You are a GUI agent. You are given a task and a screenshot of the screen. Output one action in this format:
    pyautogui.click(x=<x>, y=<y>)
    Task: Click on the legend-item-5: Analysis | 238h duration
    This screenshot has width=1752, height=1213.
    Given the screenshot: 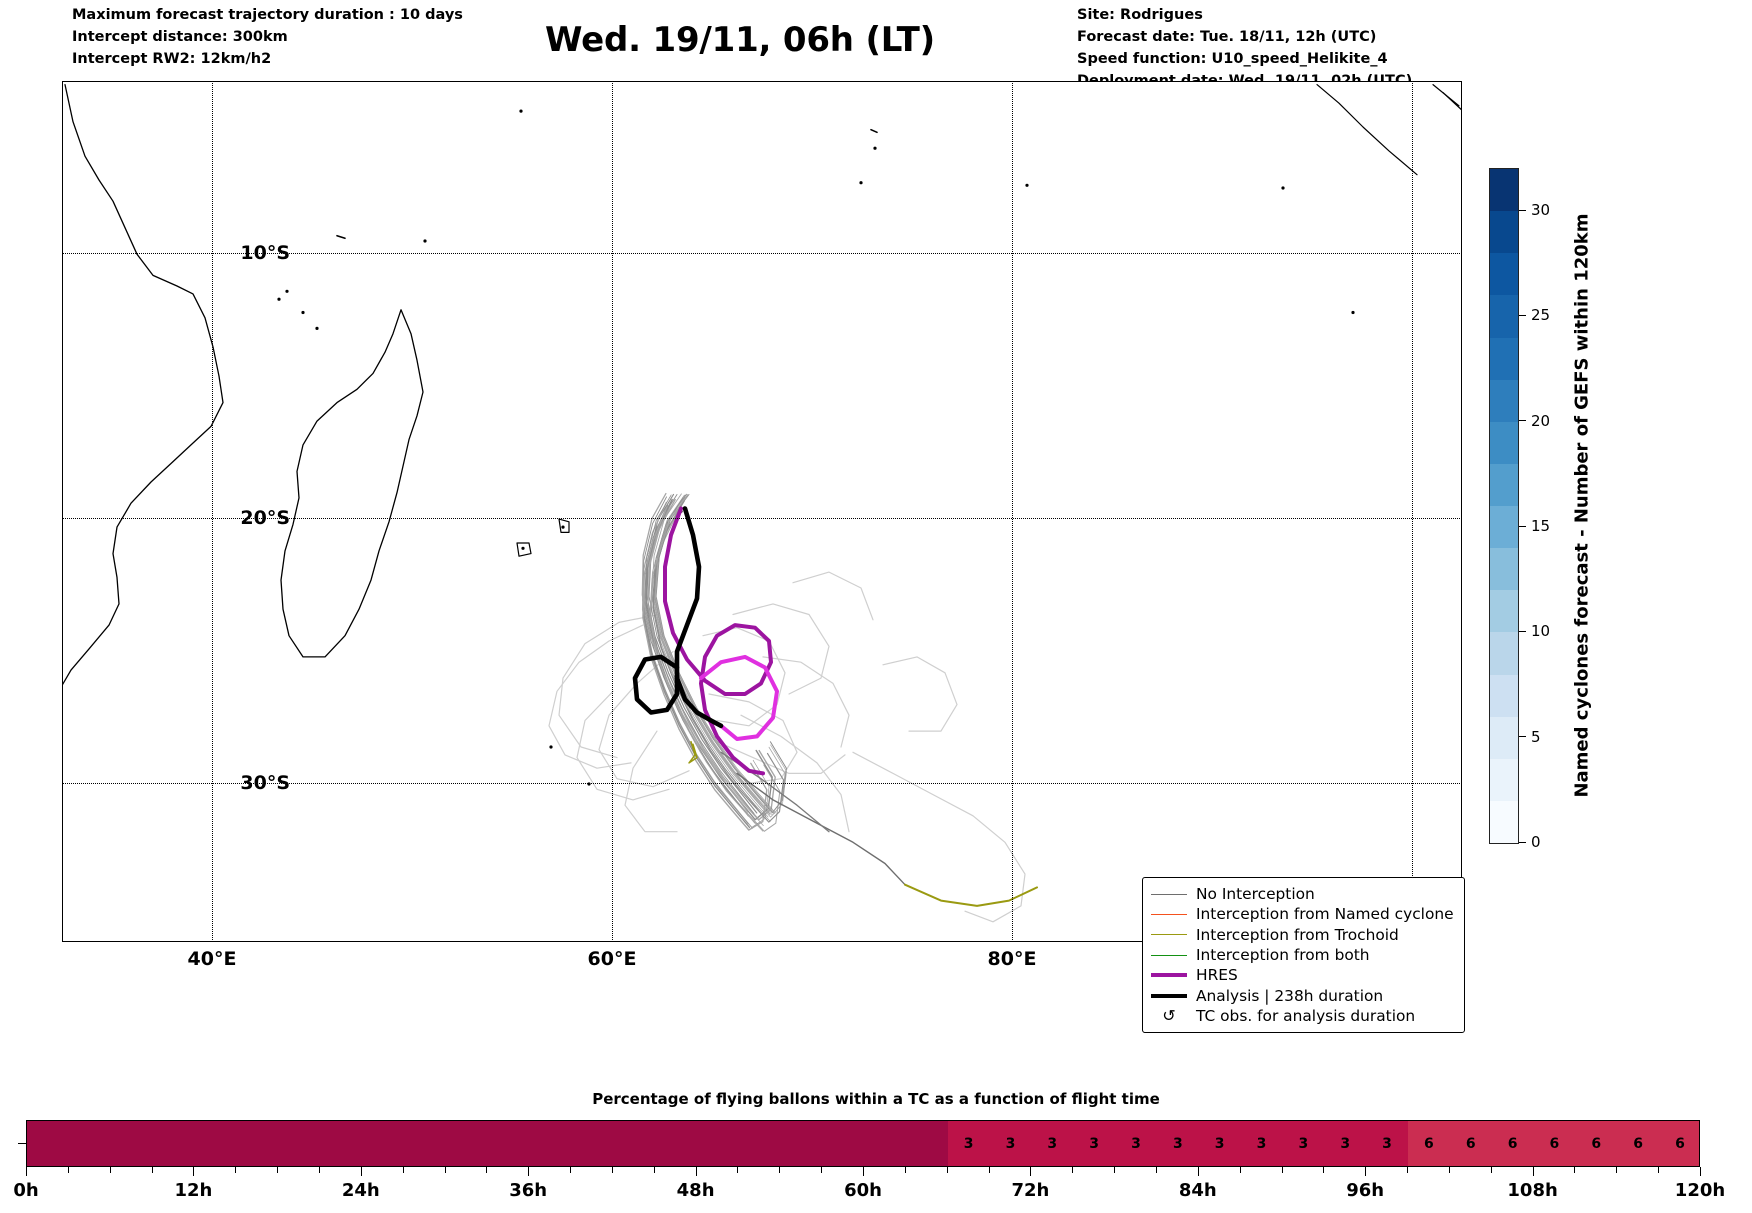 What is the action you would take?
    pyautogui.click(x=1302, y=995)
    